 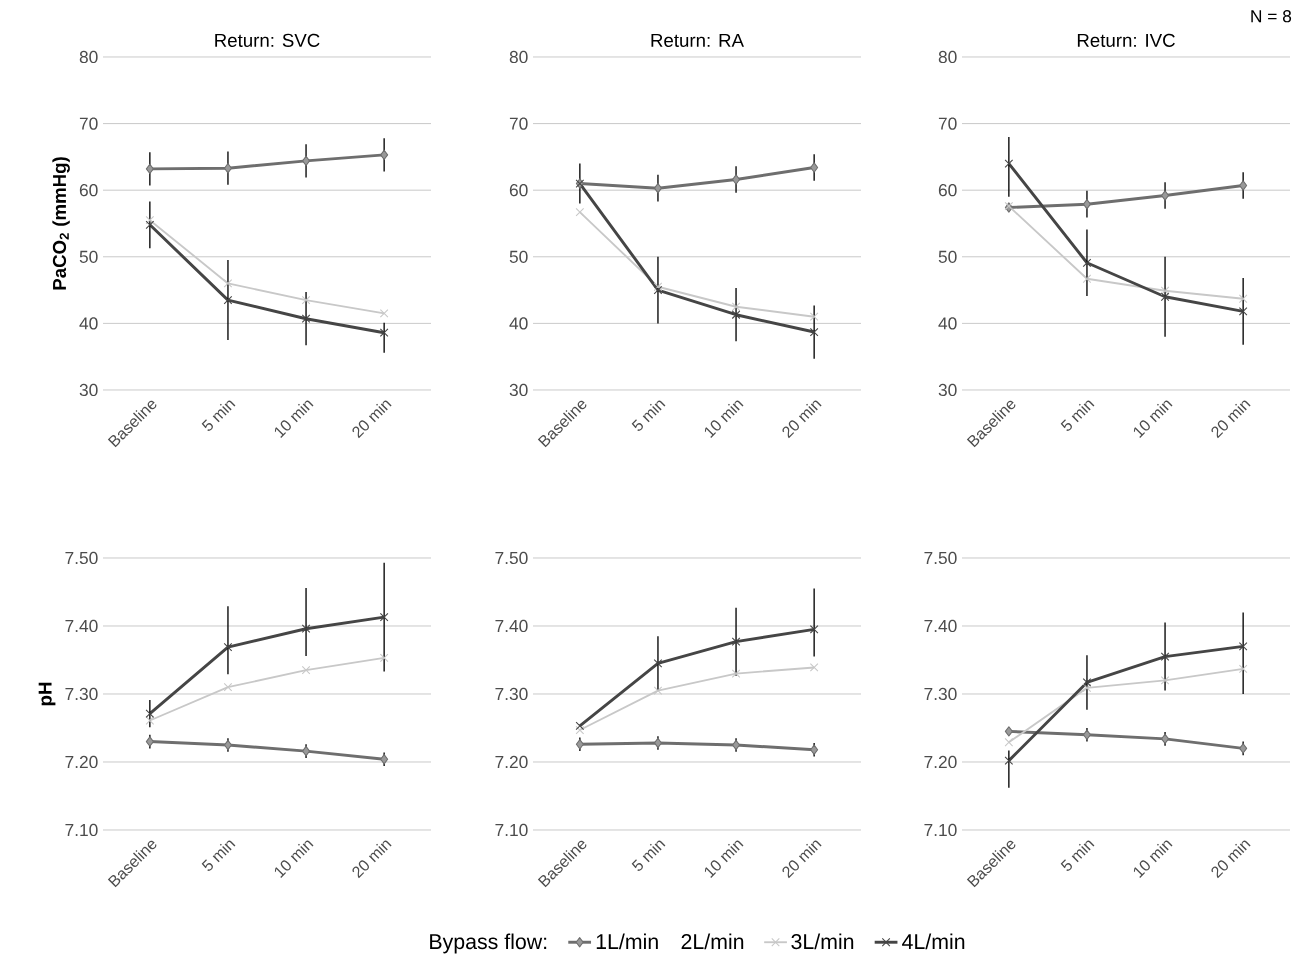 What do you see at coordinates (697, 40) in the screenshot?
I see `chart-title: Return: RA` at bounding box center [697, 40].